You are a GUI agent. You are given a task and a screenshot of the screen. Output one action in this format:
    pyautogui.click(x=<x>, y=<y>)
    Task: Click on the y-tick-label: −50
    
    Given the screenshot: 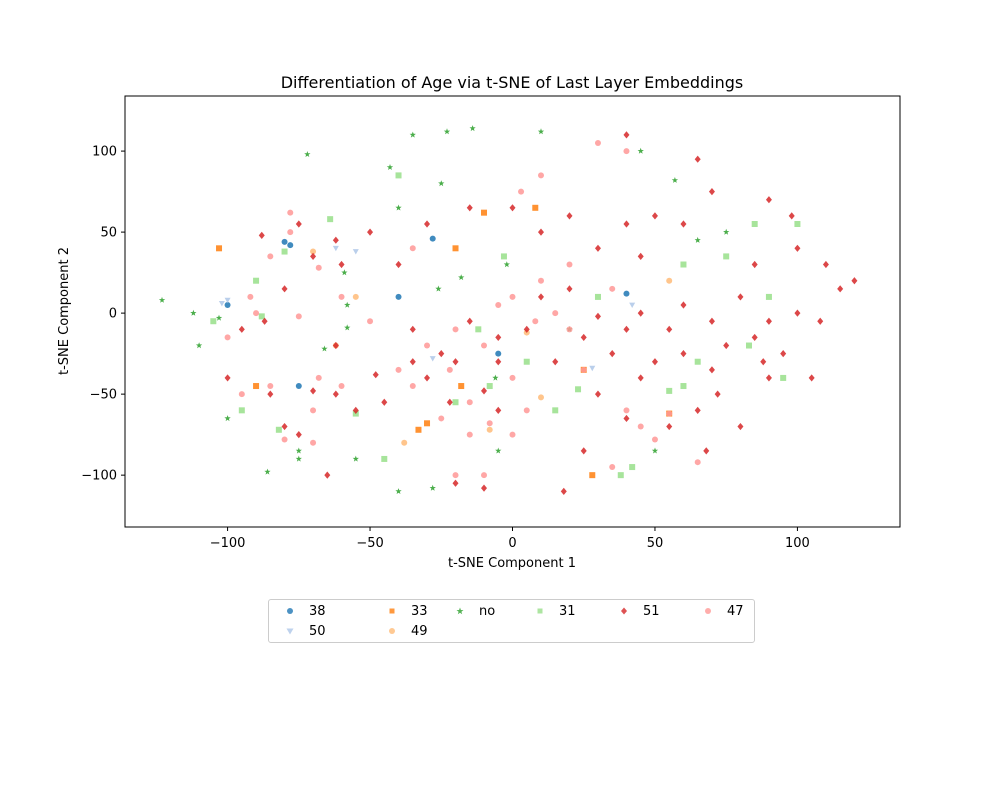 What is the action you would take?
    pyautogui.click(x=103, y=395)
    